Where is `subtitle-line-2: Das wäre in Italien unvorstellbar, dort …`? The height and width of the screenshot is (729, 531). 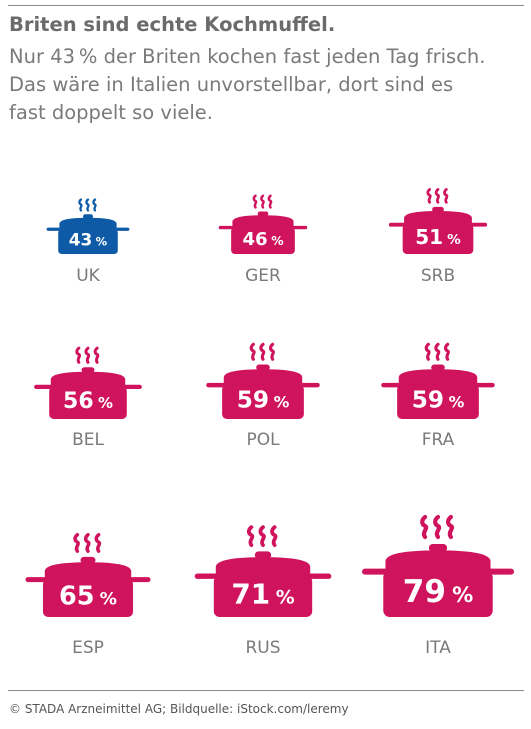 subtitle-line-2: Das wäre in Italien unvorstellbar, dort … is located at coordinates (231, 84).